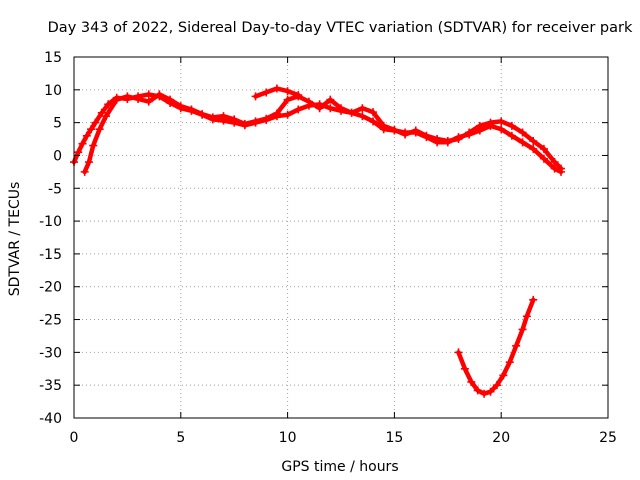  I want to click on x-tick-label: 5, so click(180, 438).